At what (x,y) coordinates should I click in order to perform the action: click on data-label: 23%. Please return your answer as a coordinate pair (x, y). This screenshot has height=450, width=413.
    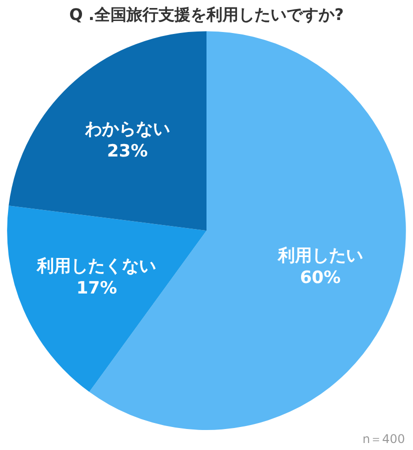
    Looking at the image, I should click on (127, 151).